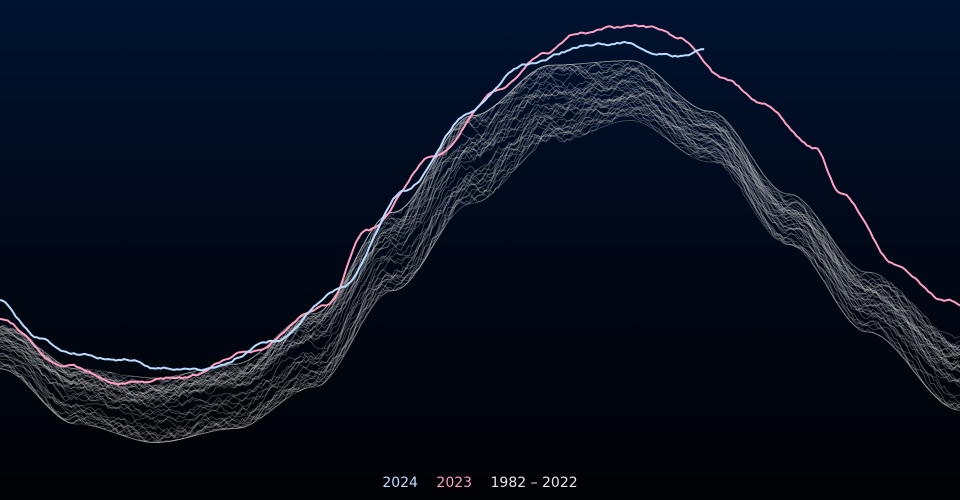  What do you see at coordinates (454, 483) in the screenshot?
I see `legend-item-2023: 2023` at bounding box center [454, 483].